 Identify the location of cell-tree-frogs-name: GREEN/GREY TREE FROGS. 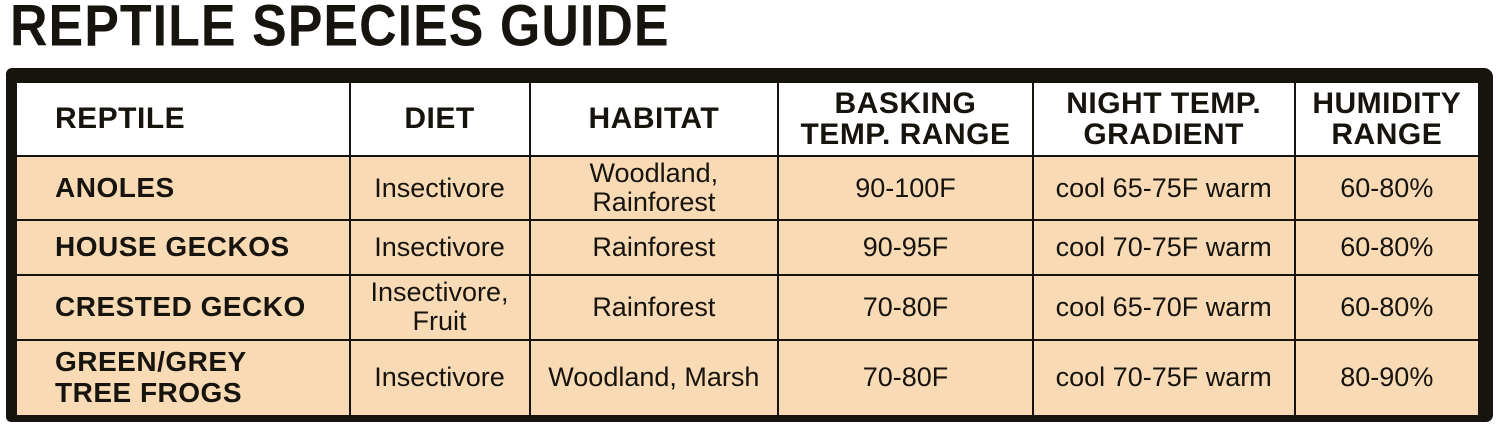
(183, 377).